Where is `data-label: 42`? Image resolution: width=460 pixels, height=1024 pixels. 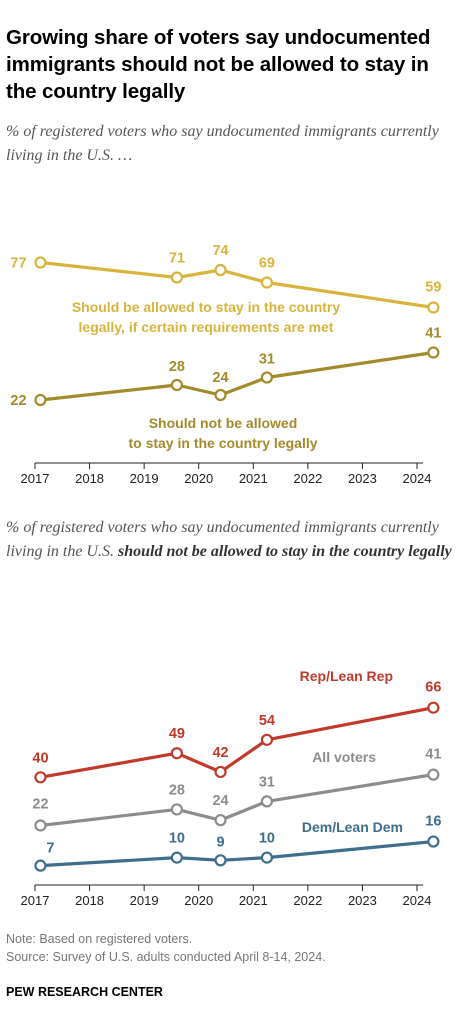
data-label: 42 is located at coordinates (220, 753).